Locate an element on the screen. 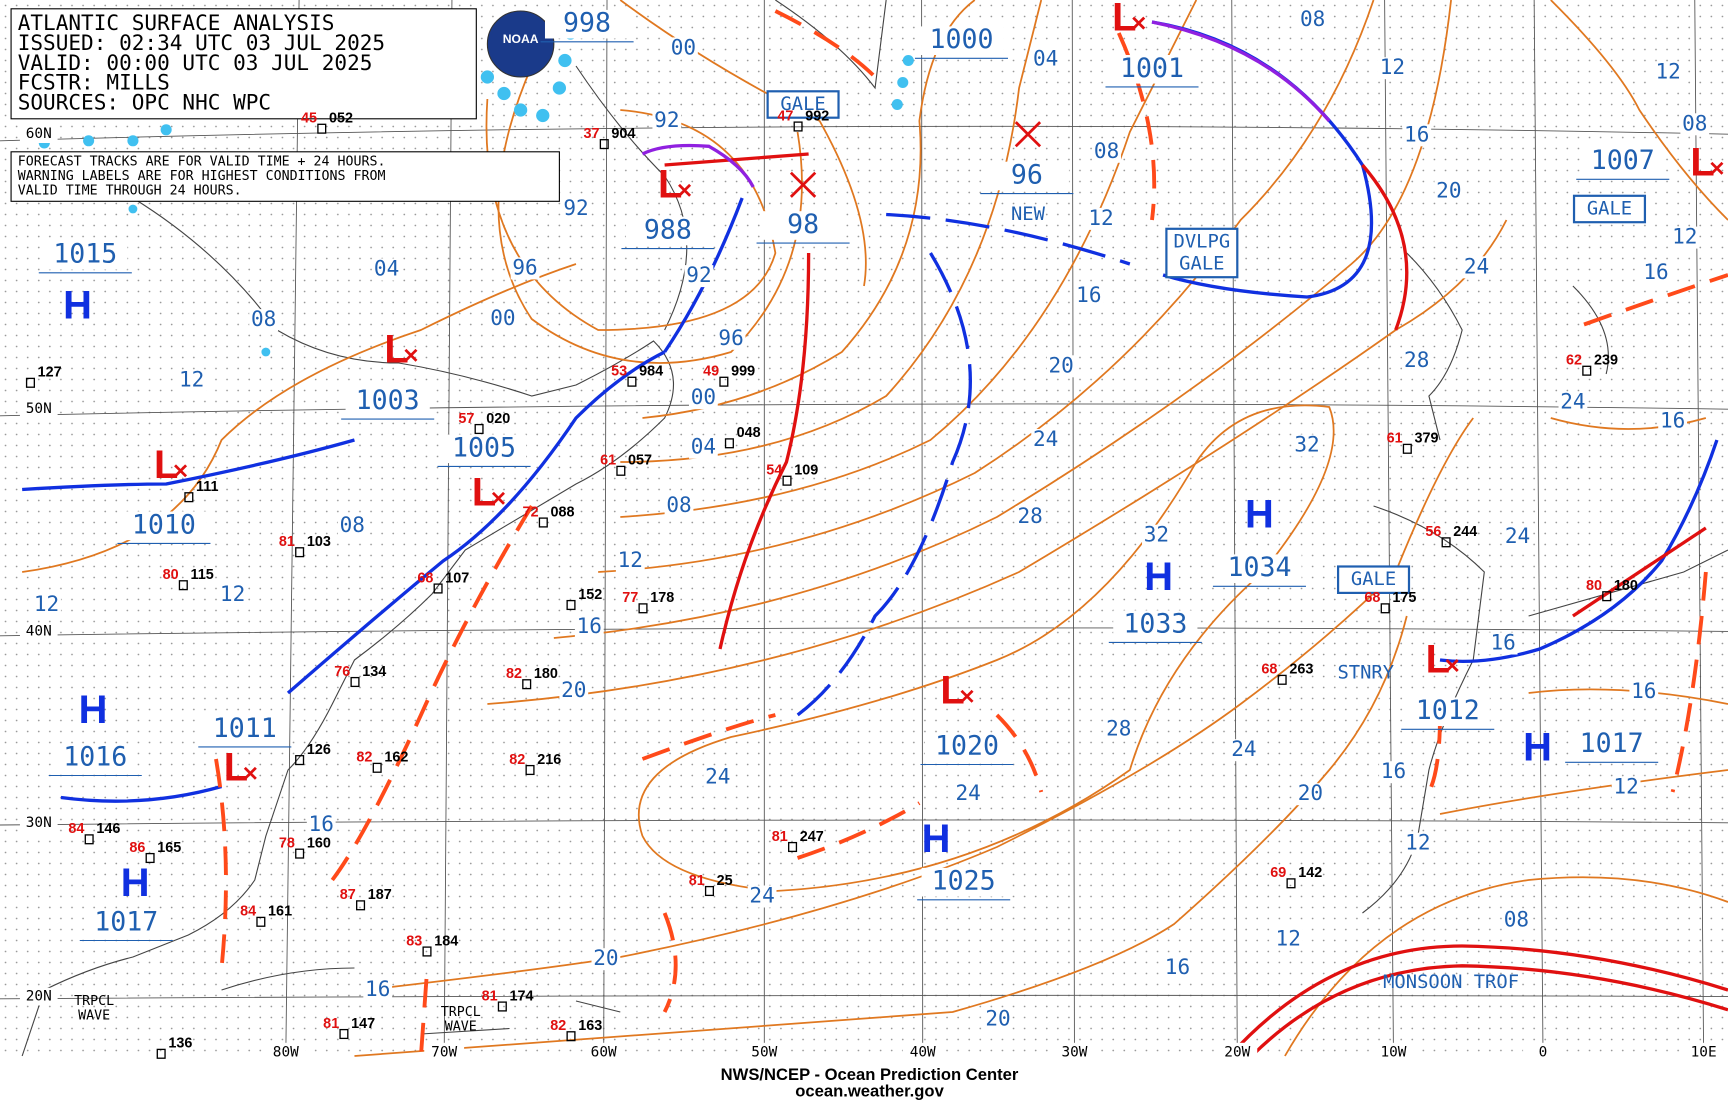 This screenshot has width=1728, height=1100. header-box is located at coordinates (243, 64).